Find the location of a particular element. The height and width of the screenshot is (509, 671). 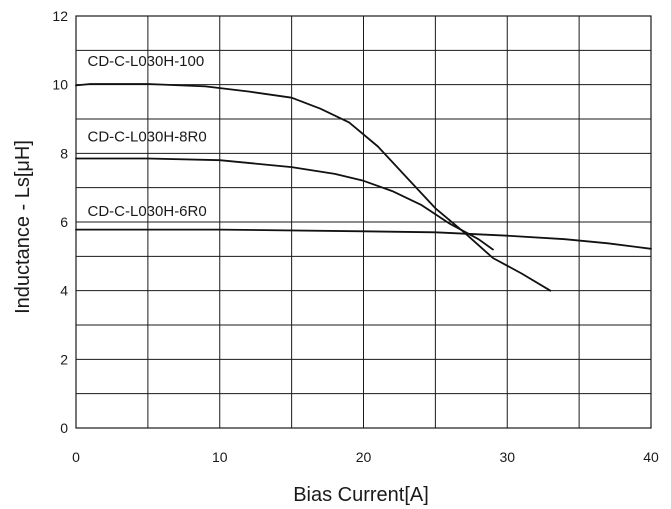

y-tick-label: 0 is located at coordinates (64, 428).